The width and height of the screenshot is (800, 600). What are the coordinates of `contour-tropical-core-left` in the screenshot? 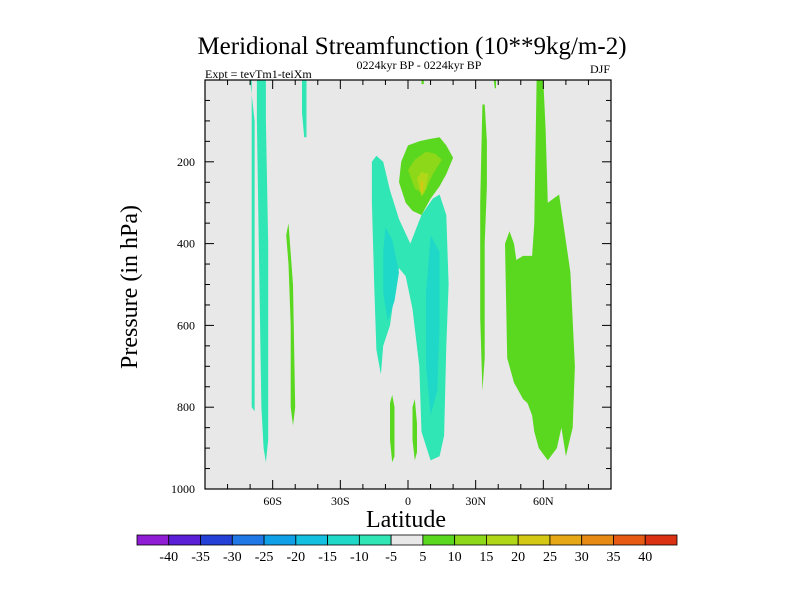 It's located at (391, 274).